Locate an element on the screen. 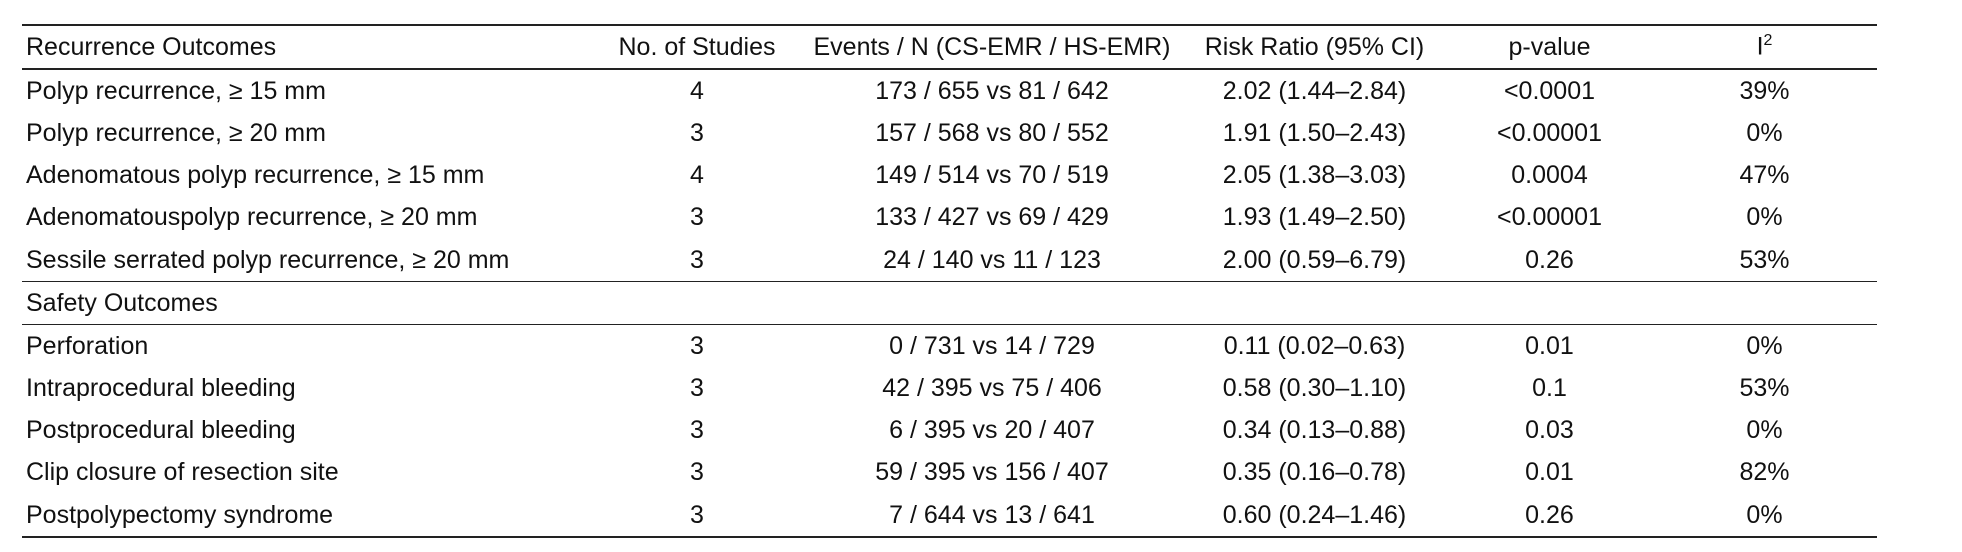 The width and height of the screenshot is (1962, 552). risk-ratio-value: 0.35 (0.16–0.78) is located at coordinates (1314, 472).